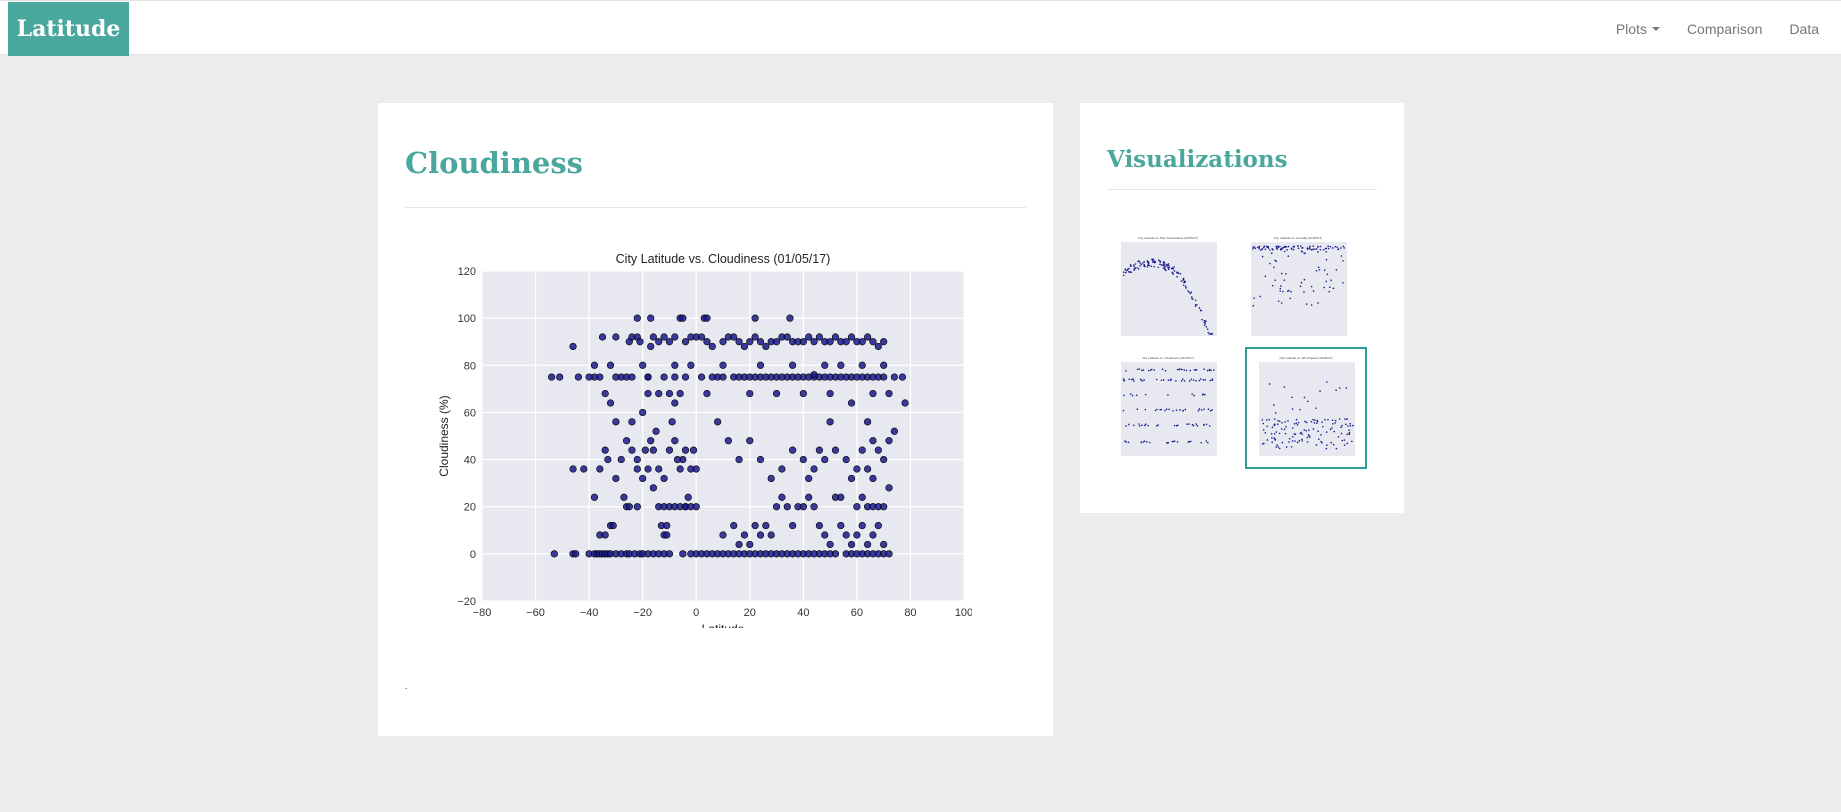  Describe the element at coordinates (1804, 28) in the screenshot. I see `nav-data-link: Data` at that location.